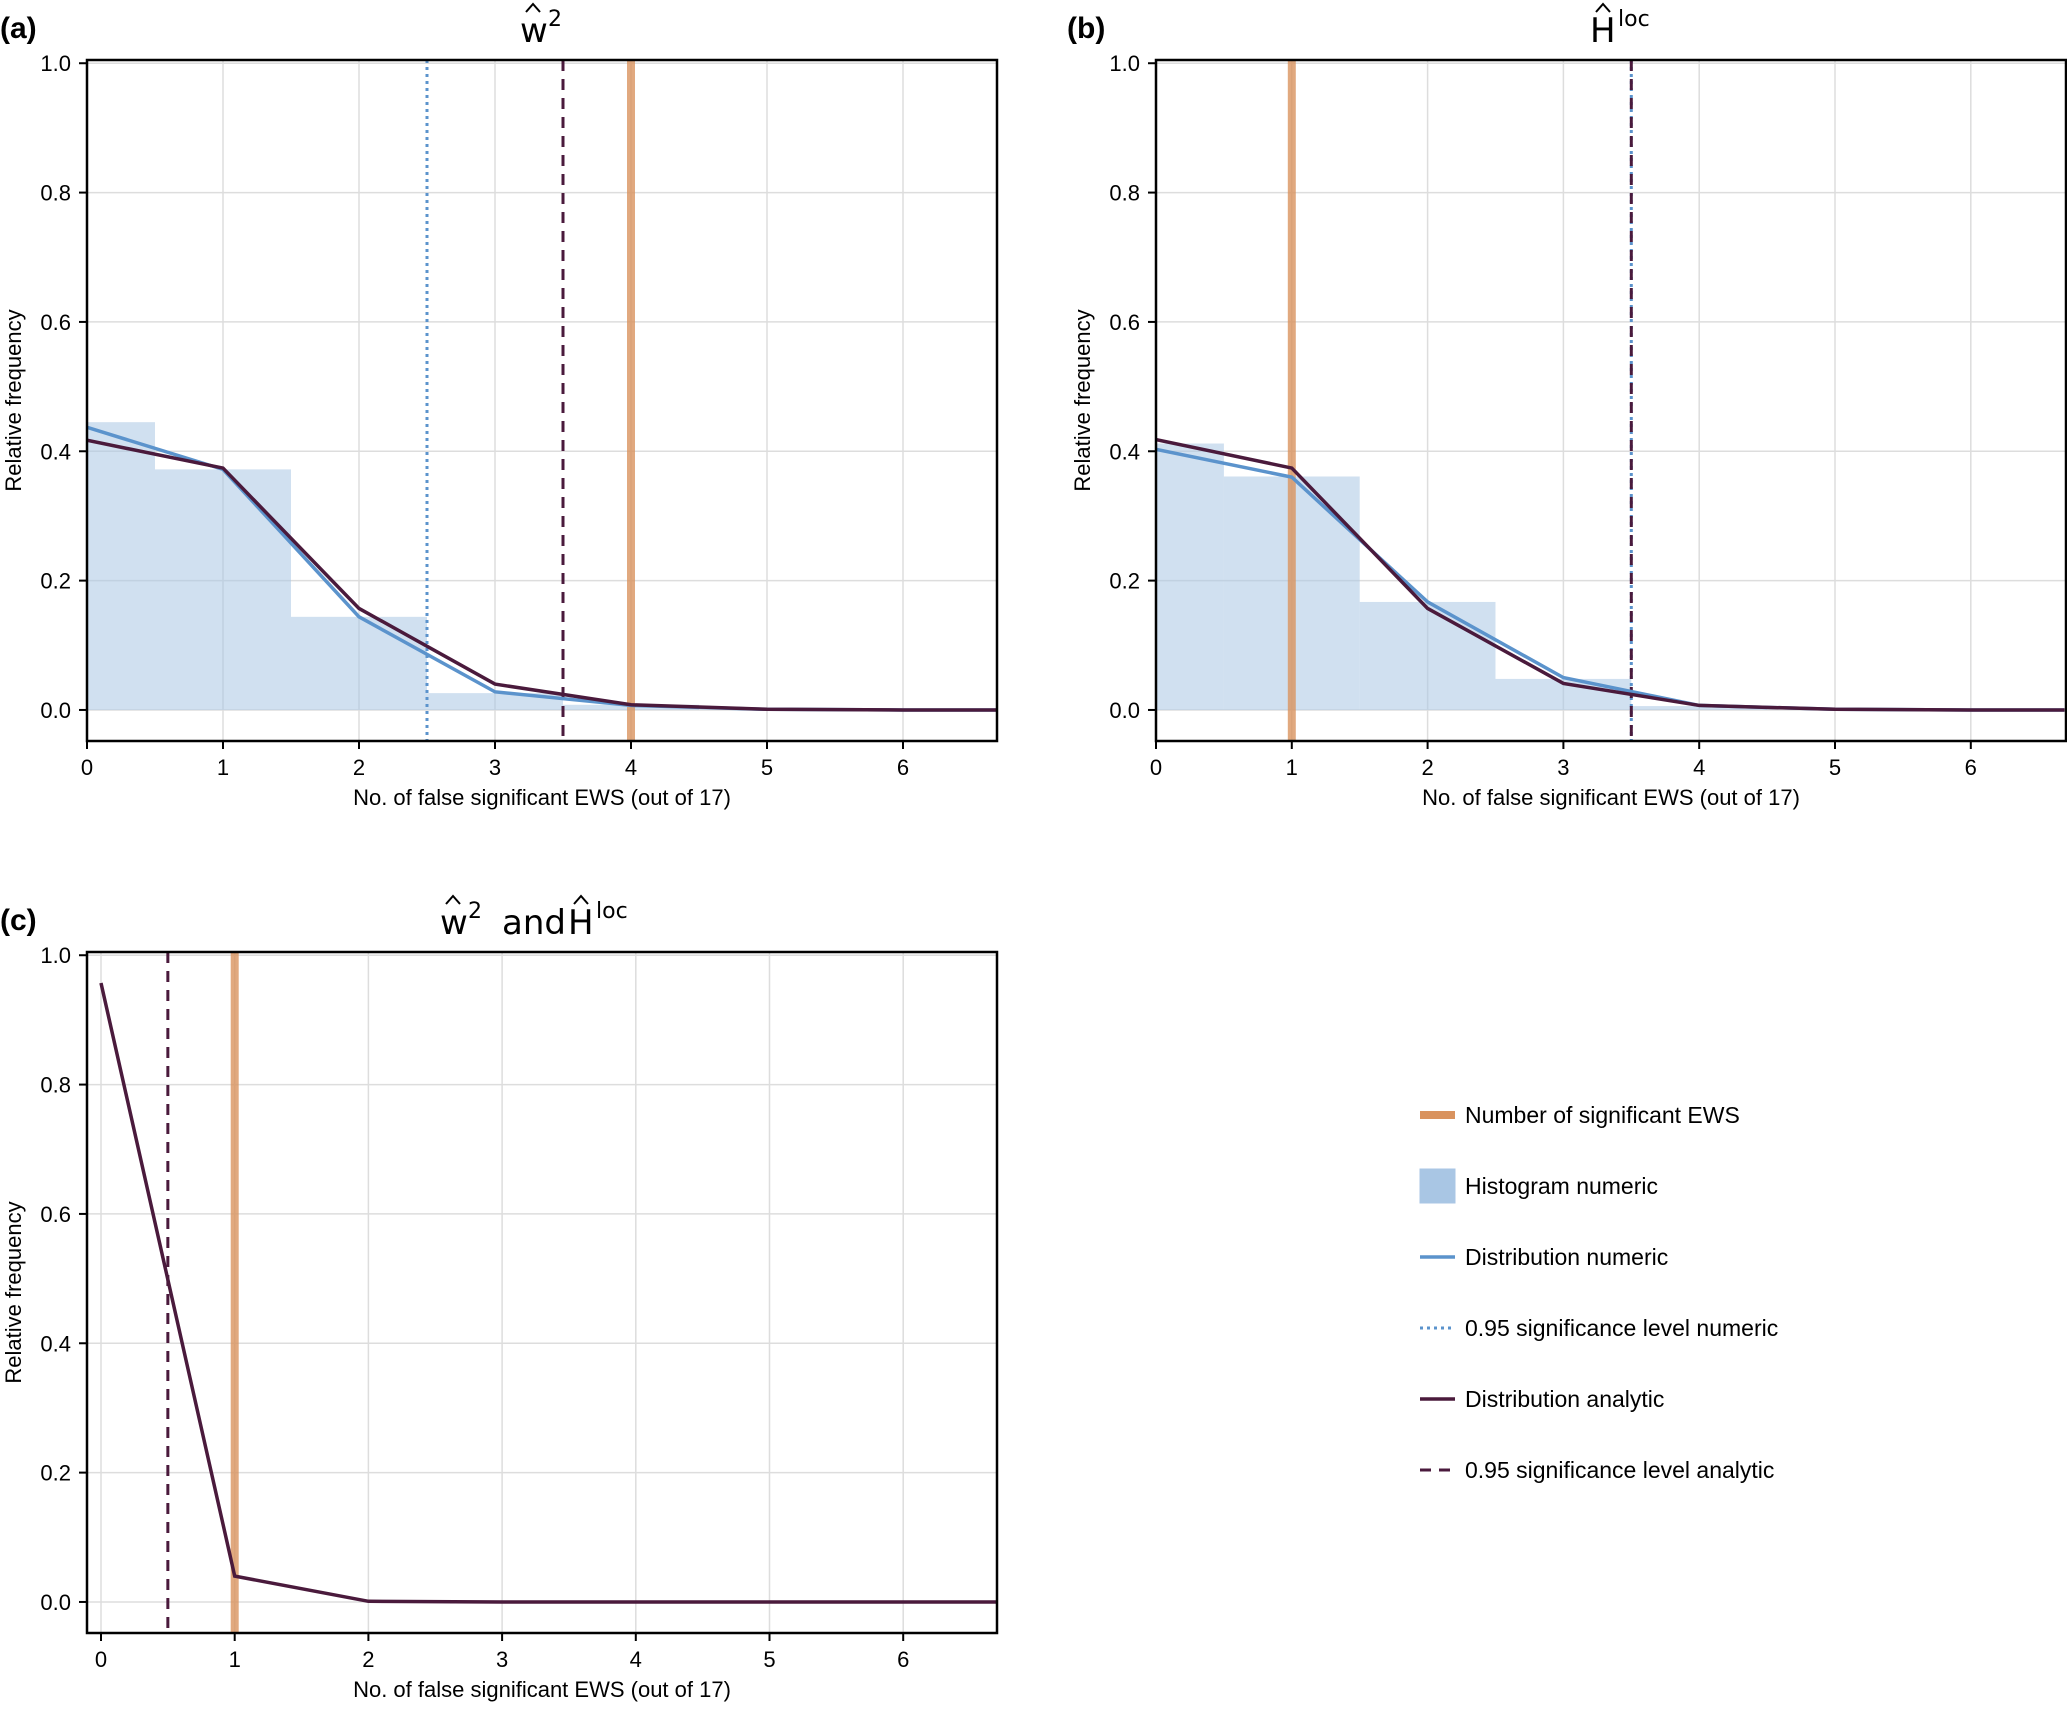 This screenshot has height=1711, width=2067. I want to click on legend-item: Number of significant EWS, so click(1580, 1115).